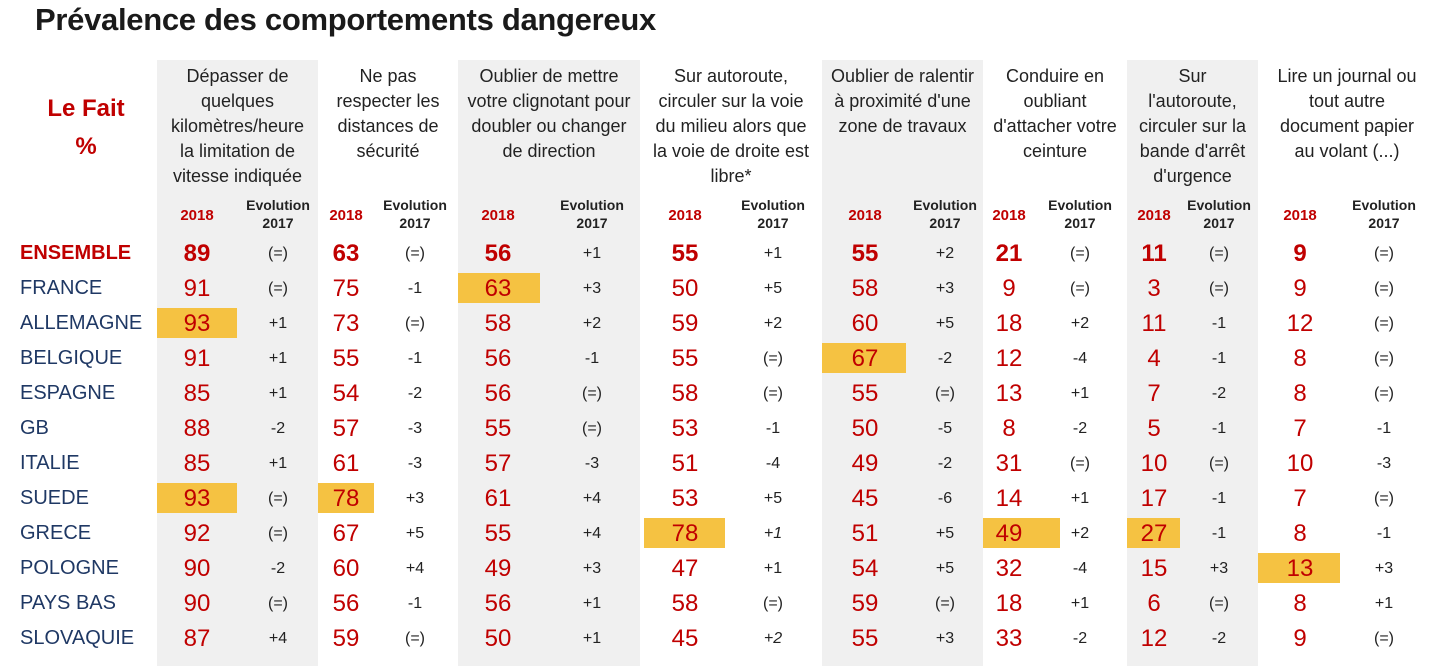 Image resolution: width=1436 pixels, height=666 pixels. Describe the element at coordinates (498, 568) in the screenshot. I see `value-2018: 49` at that location.